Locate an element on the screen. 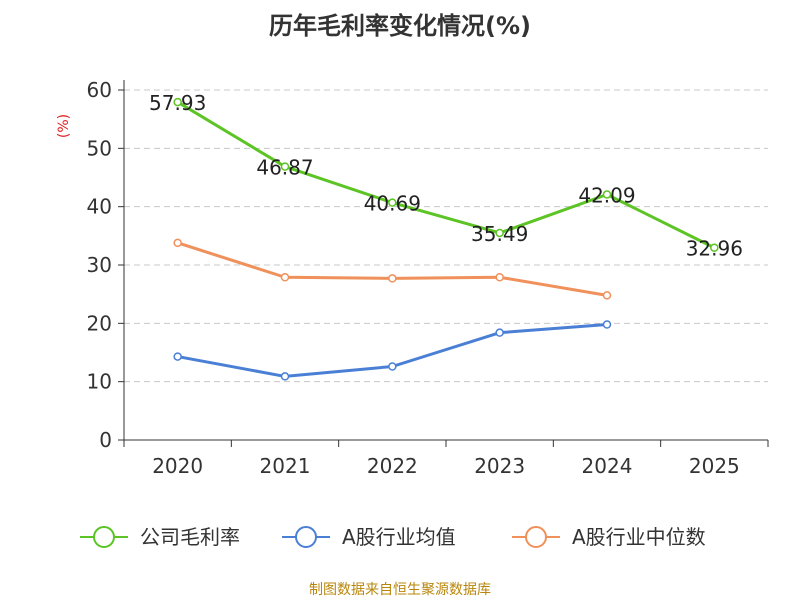  chart-title: 历年毛利率变化情况(%) is located at coordinates (400, 26).